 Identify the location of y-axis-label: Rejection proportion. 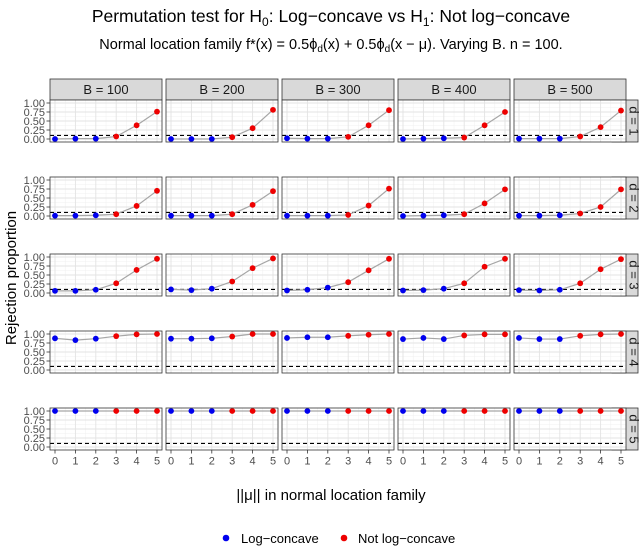
(11, 278).